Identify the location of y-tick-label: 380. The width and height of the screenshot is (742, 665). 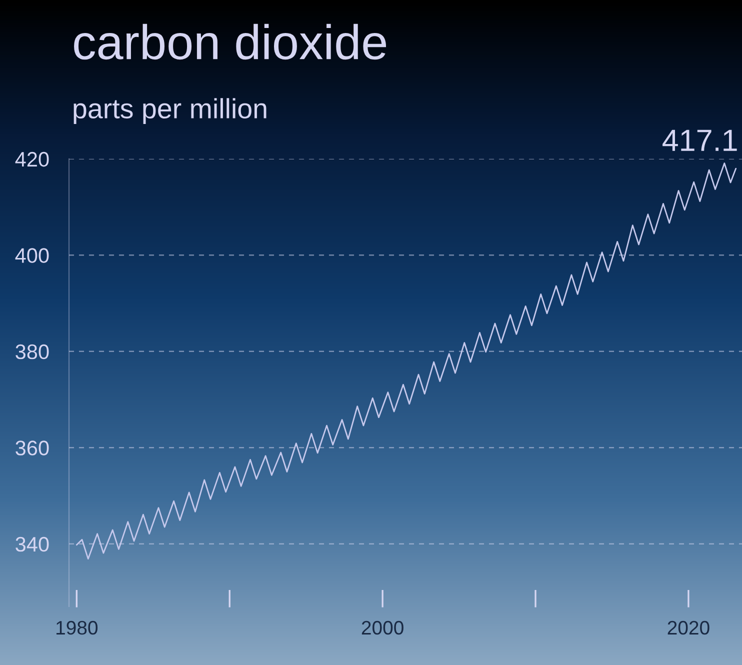
(32, 352).